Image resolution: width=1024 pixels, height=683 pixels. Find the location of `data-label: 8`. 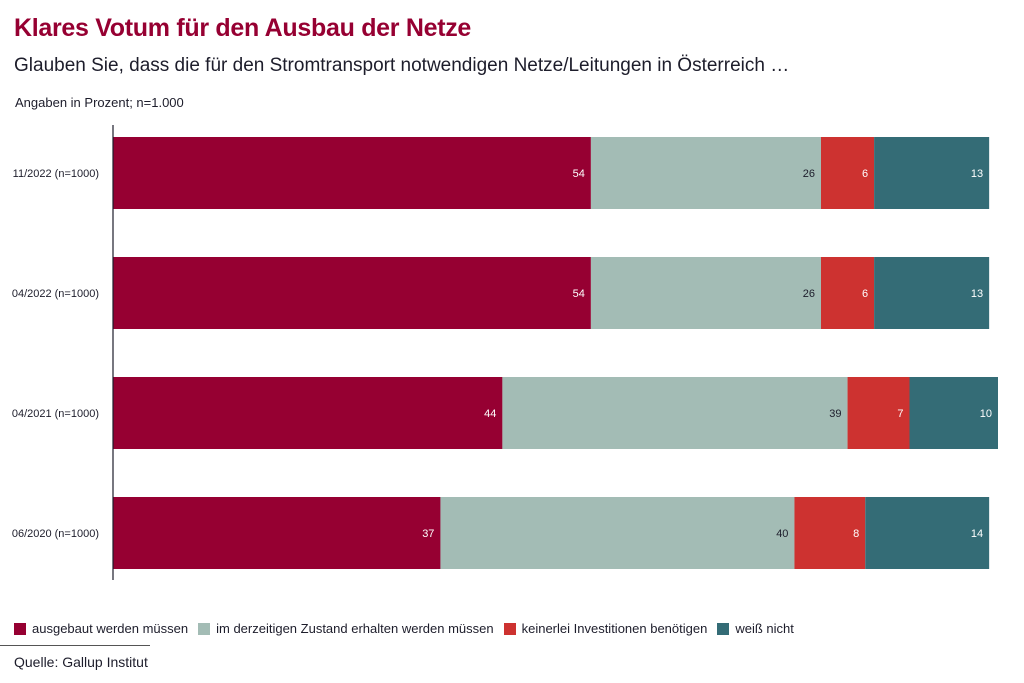

data-label: 8 is located at coordinates (856, 534).